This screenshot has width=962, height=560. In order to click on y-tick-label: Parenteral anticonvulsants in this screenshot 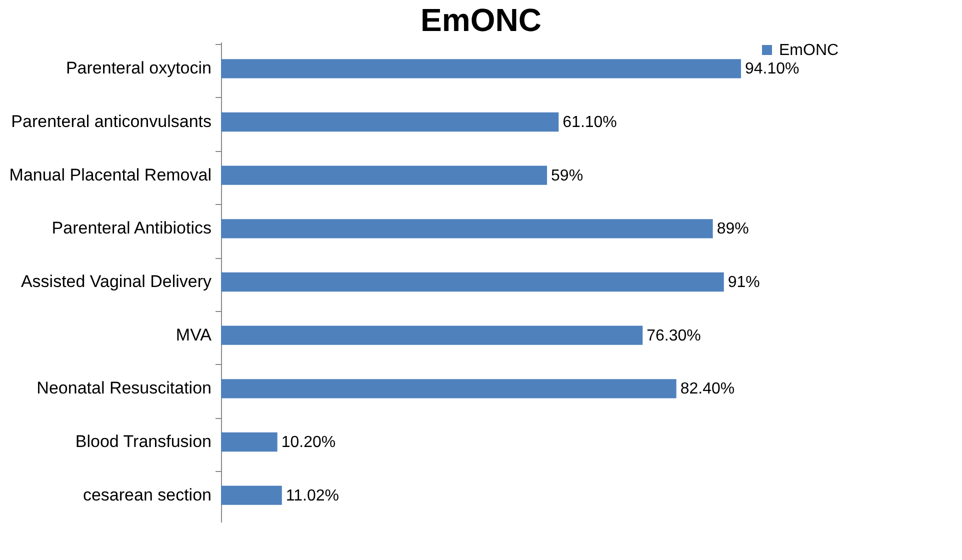, I will do `click(111, 121)`.